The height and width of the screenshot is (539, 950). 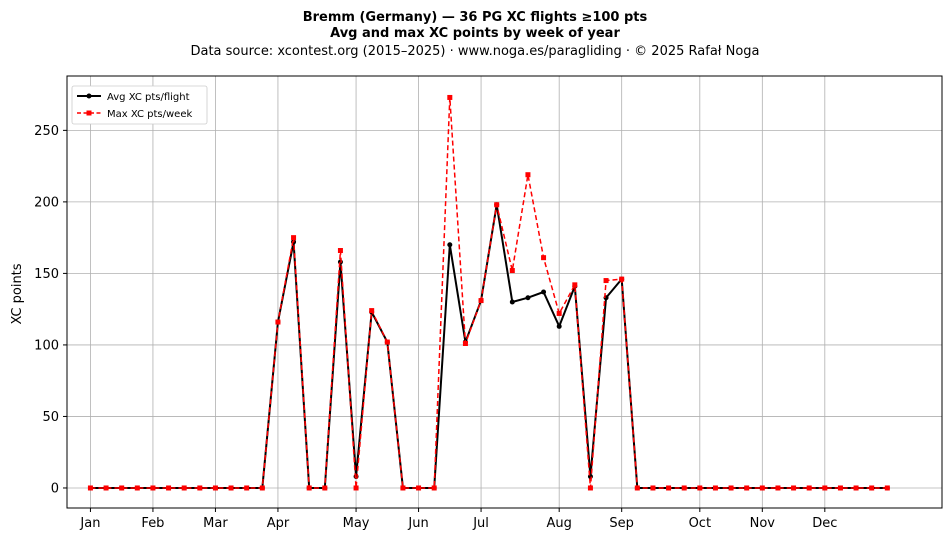 I want to click on x-tick-label-nov: Nov, so click(x=763, y=523).